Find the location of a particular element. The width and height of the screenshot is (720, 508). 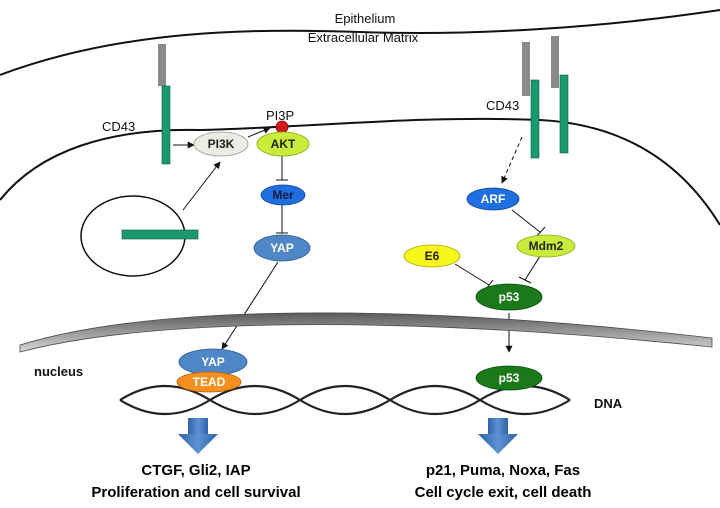

output-right-line1: p21, Puma, Noxa, Fas is located at coordinates (503, 470).